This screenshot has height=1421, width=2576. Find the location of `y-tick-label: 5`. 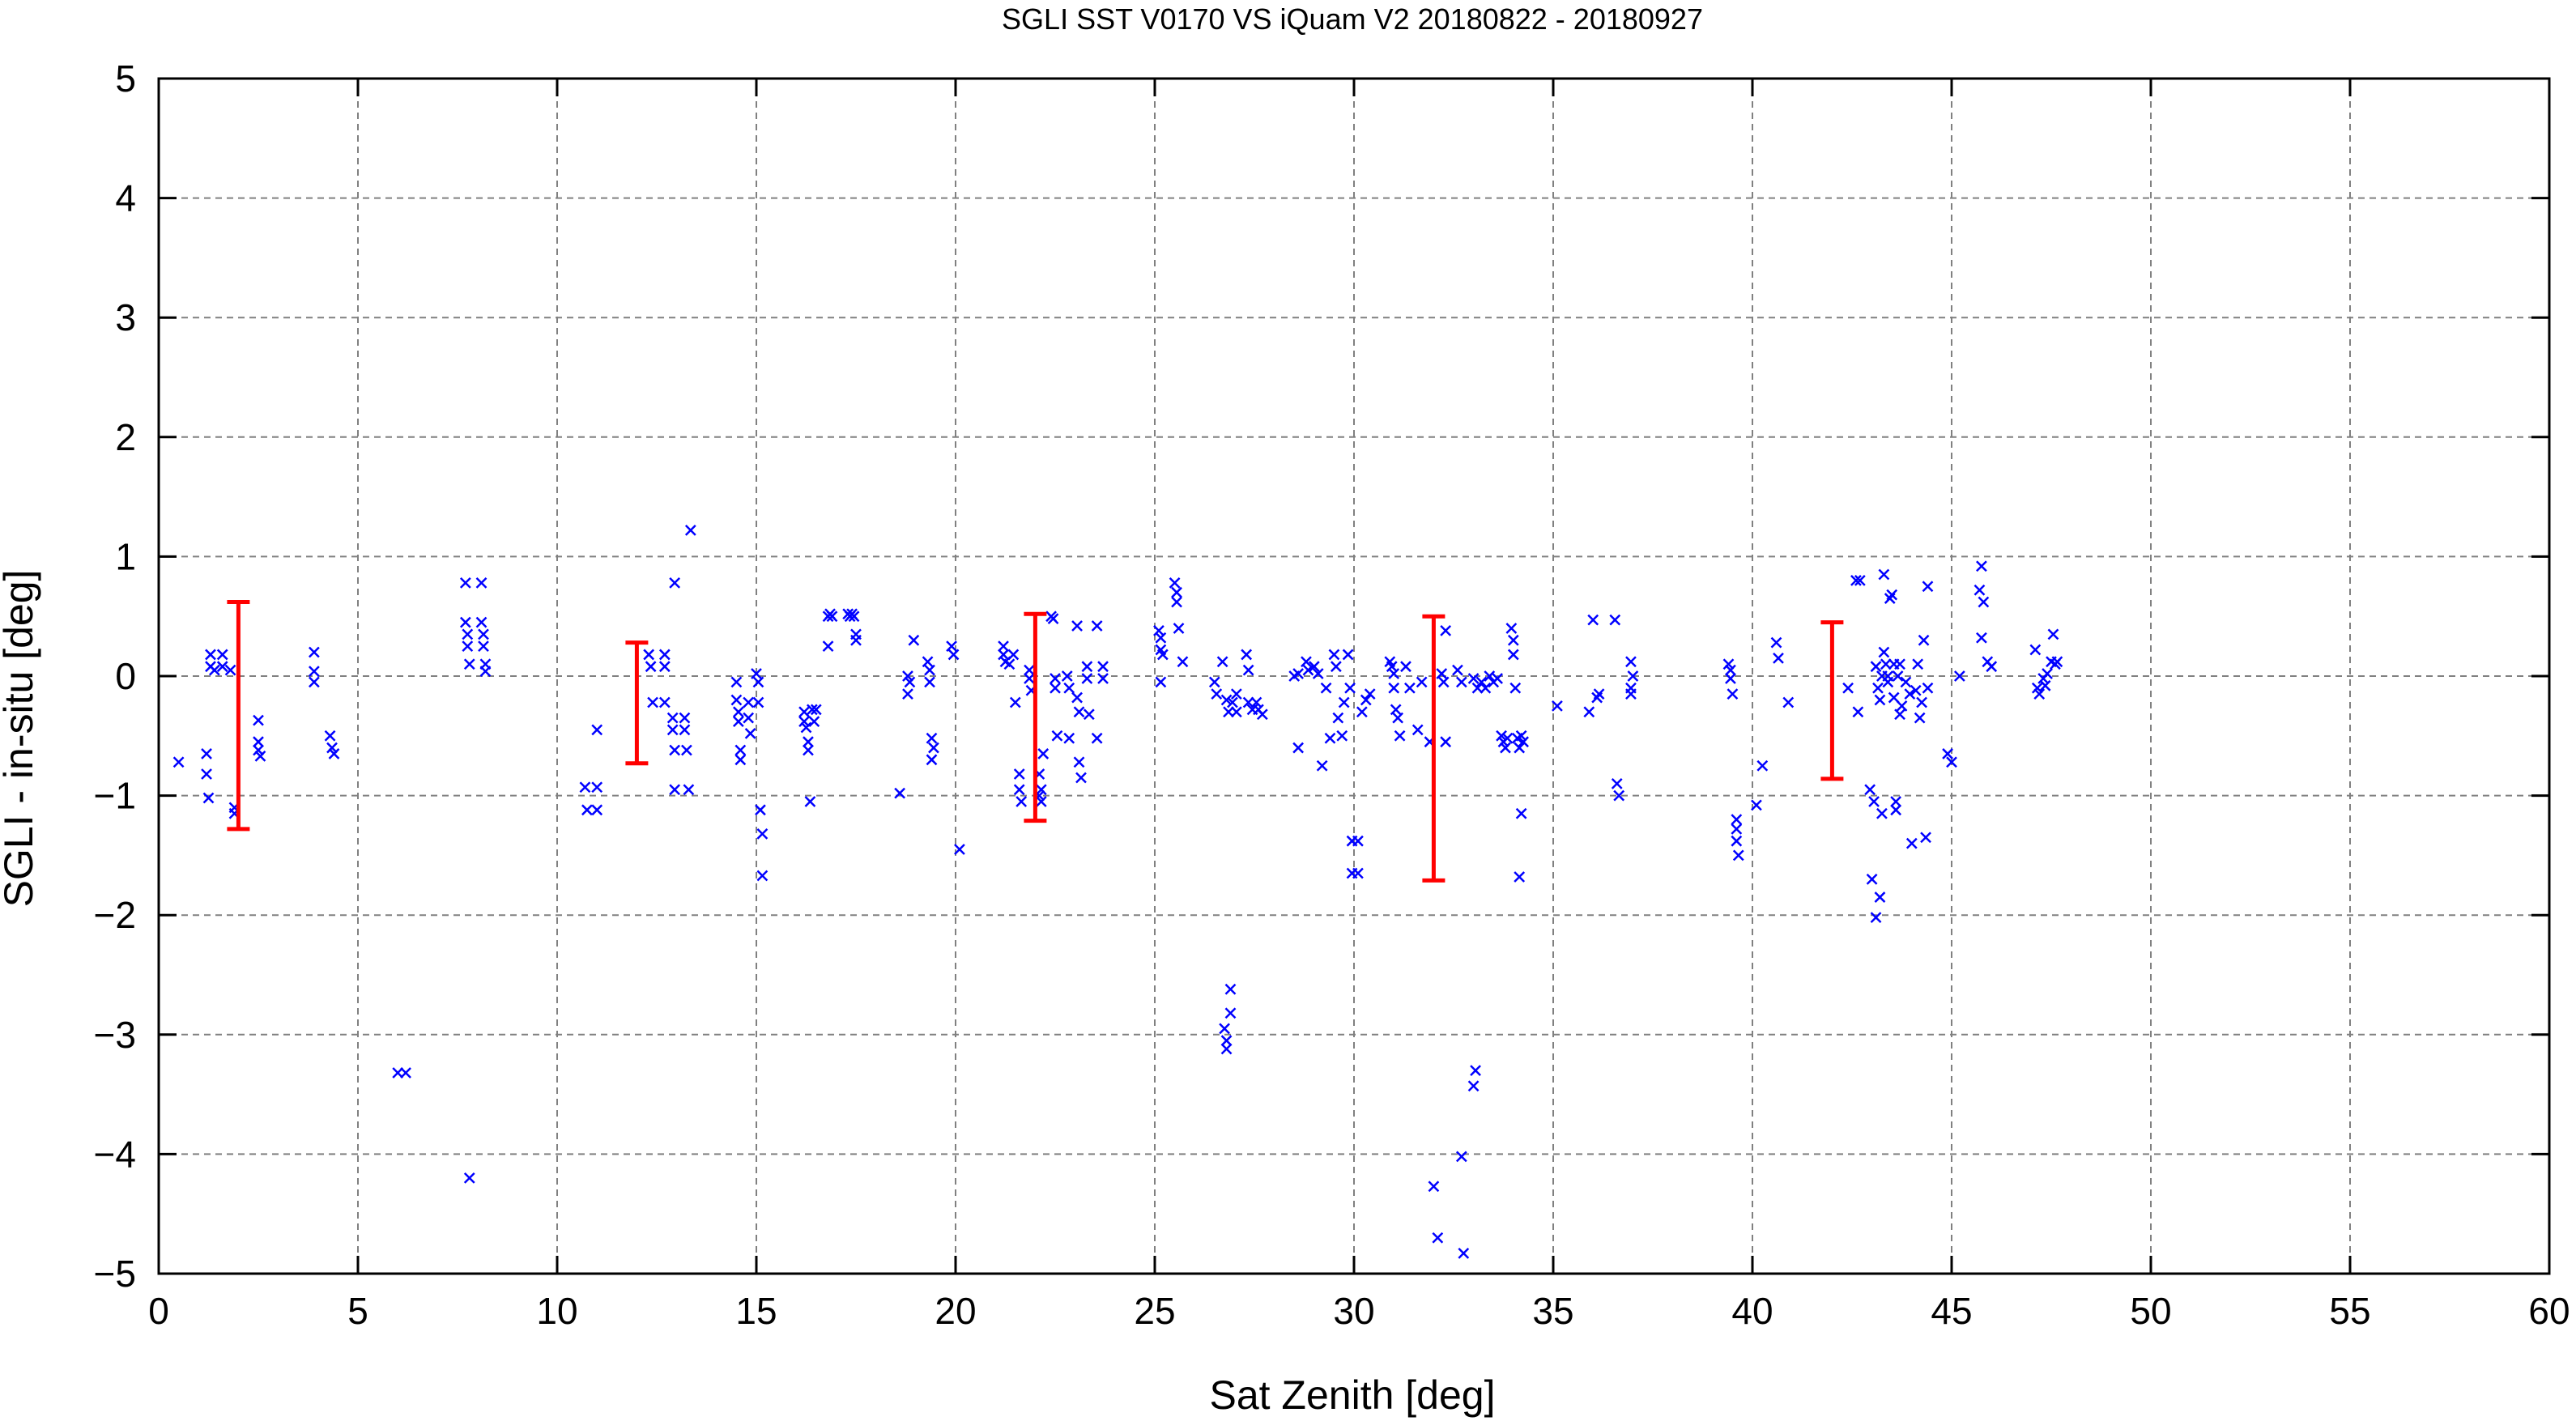

y-tick-label: 5 is located at coordinates (125, 78).